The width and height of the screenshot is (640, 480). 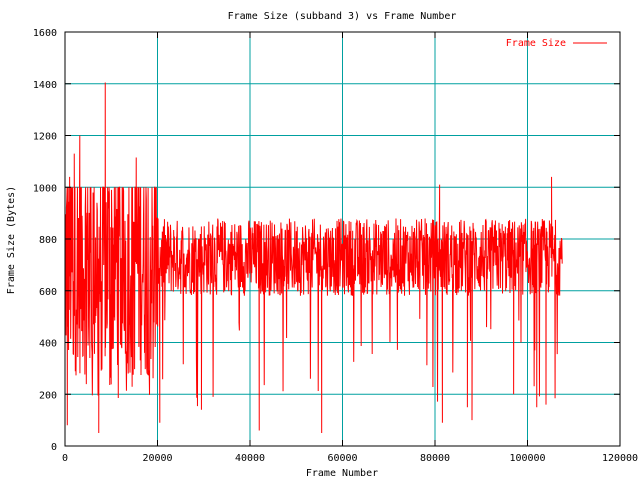 I want to click on legend: Frame Size, so click(x=556, y=43).